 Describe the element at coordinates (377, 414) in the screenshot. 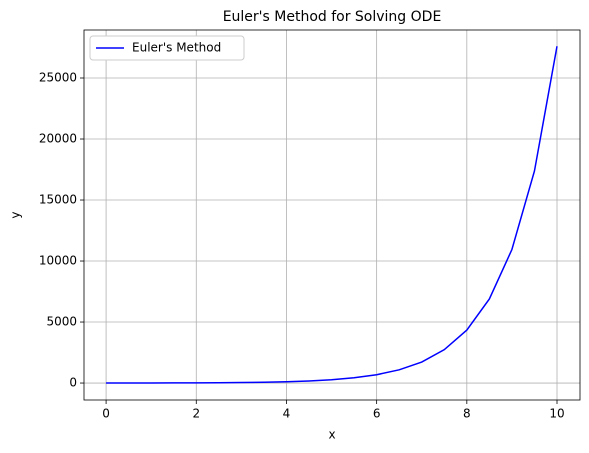

I see `x-tick-label: 6` at that location.